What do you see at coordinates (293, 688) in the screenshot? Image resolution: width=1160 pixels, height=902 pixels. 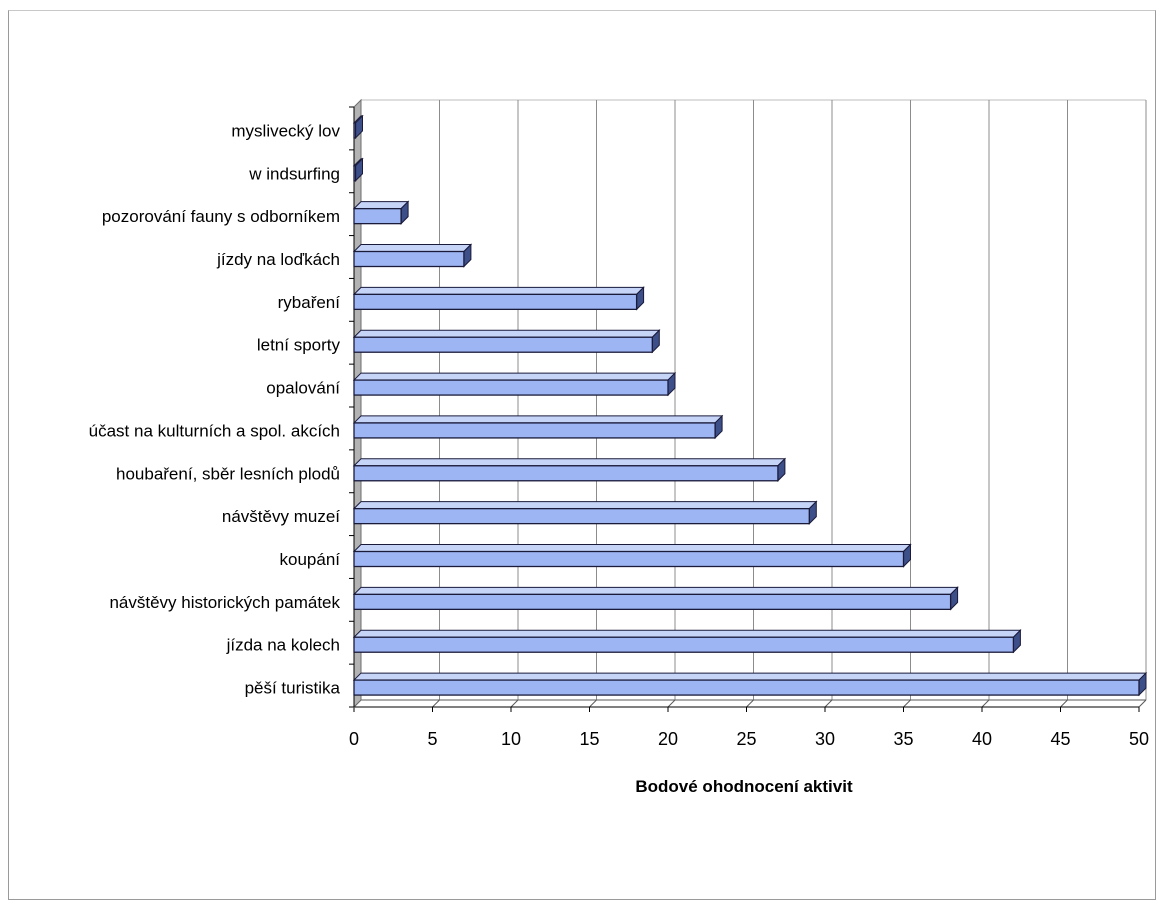 I see `category-label: pěší turistika` at bounding box center [293, 688].